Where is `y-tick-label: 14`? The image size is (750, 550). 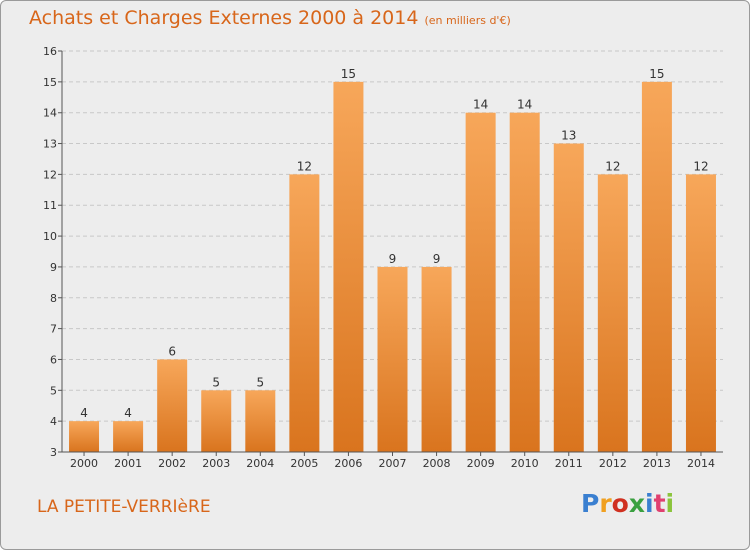 y-tick-label: 14 is located at coordinates (50, 113).